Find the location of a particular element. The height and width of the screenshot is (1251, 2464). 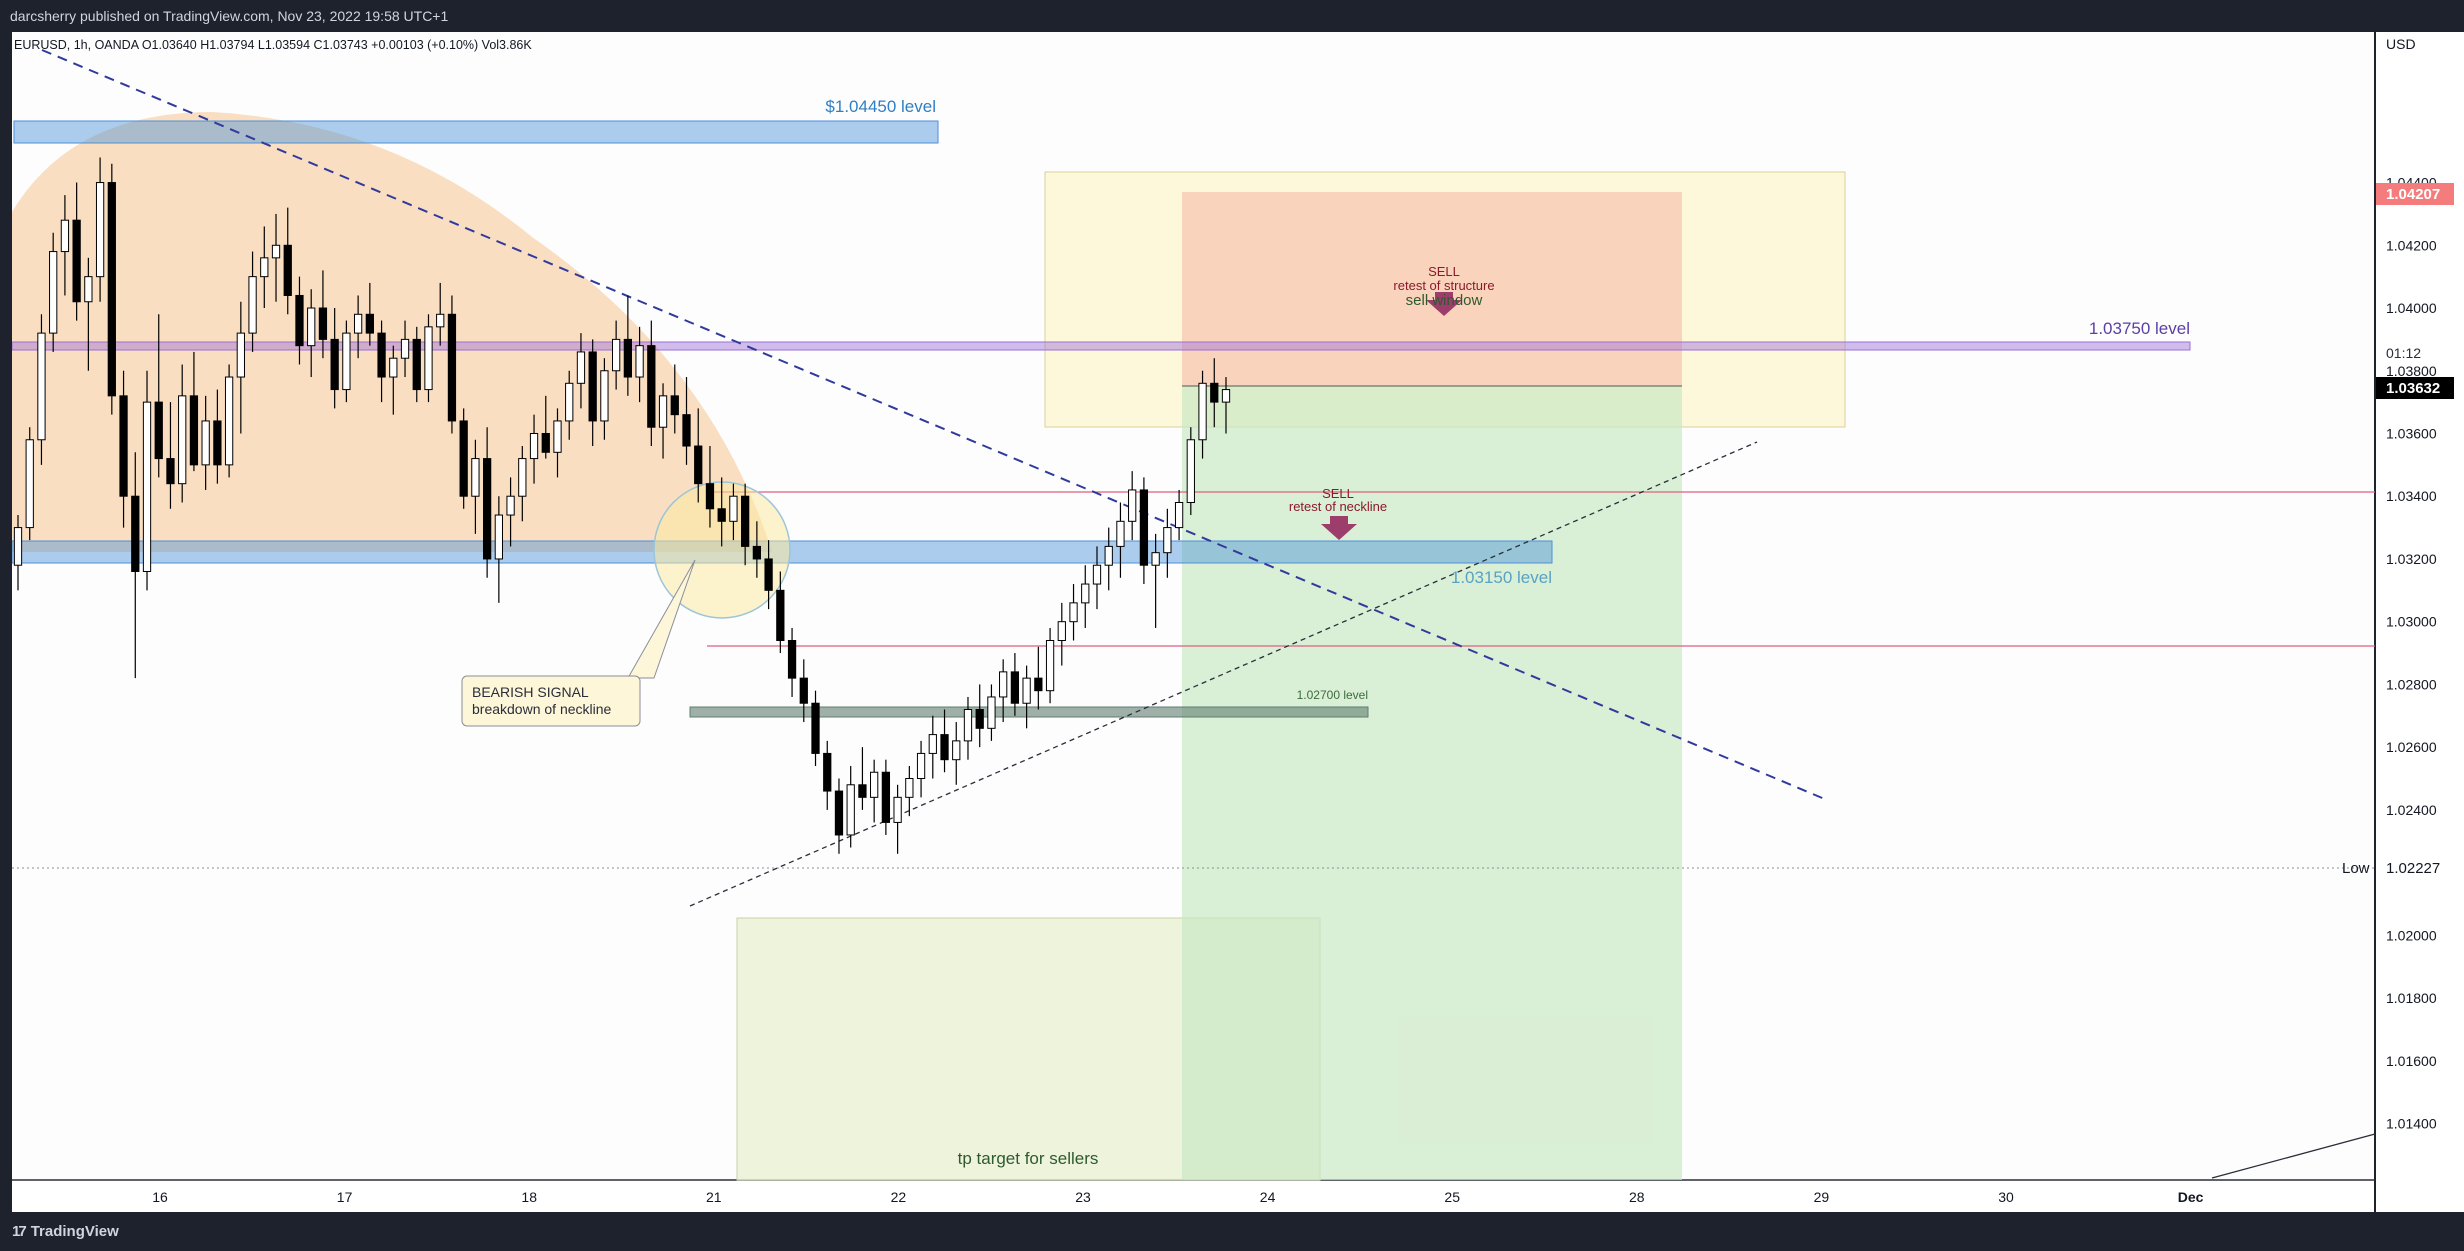

time-tick-label: 16 is located at coordinates (160, 1197).